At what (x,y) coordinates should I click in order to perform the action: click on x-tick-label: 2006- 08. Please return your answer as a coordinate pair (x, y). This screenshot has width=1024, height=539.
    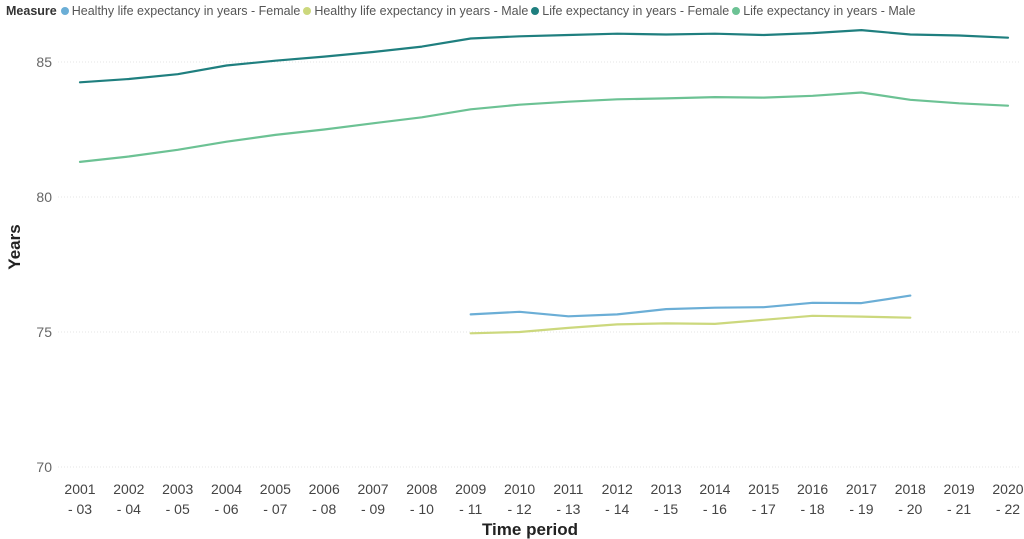
    Looking at the image, I should click on (324, 499).